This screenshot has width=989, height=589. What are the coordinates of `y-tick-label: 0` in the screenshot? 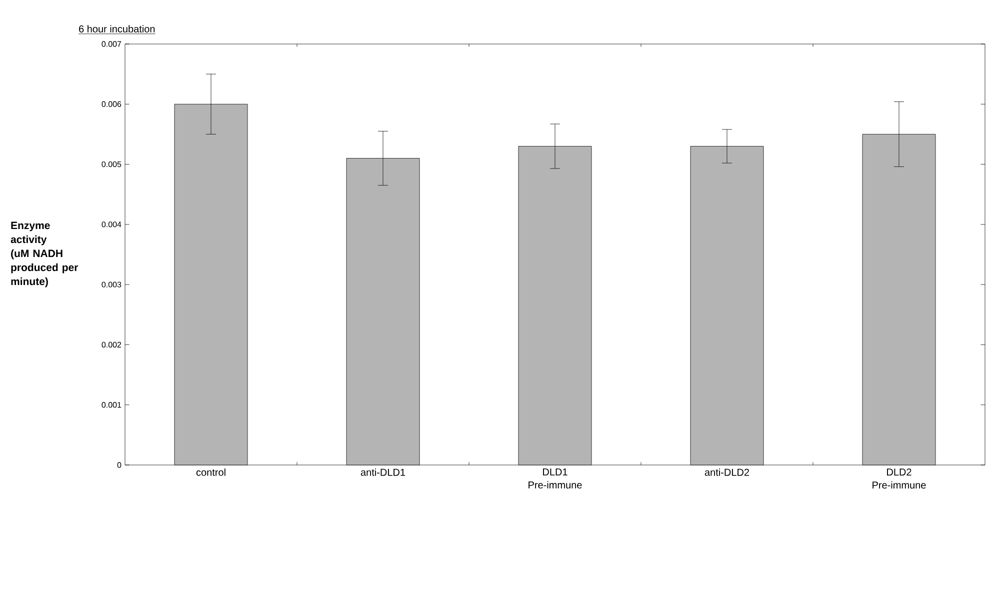 It's located at (119, 465).